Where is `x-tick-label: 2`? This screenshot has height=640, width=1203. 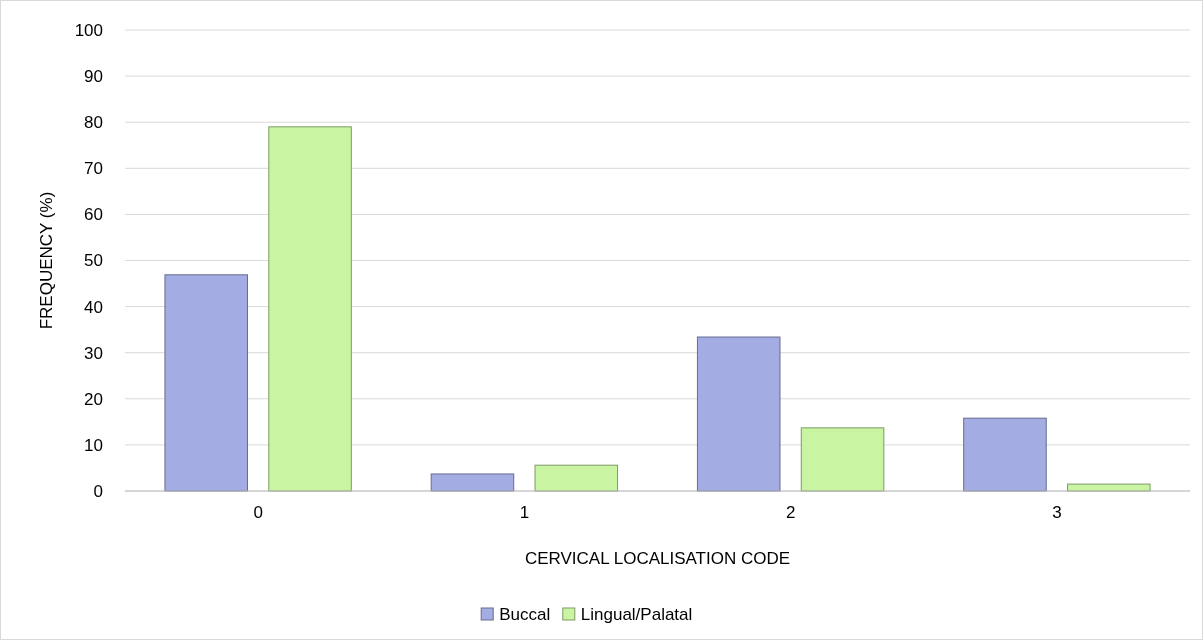
x-tick-label: 2 is located at coordinates (790, 512).